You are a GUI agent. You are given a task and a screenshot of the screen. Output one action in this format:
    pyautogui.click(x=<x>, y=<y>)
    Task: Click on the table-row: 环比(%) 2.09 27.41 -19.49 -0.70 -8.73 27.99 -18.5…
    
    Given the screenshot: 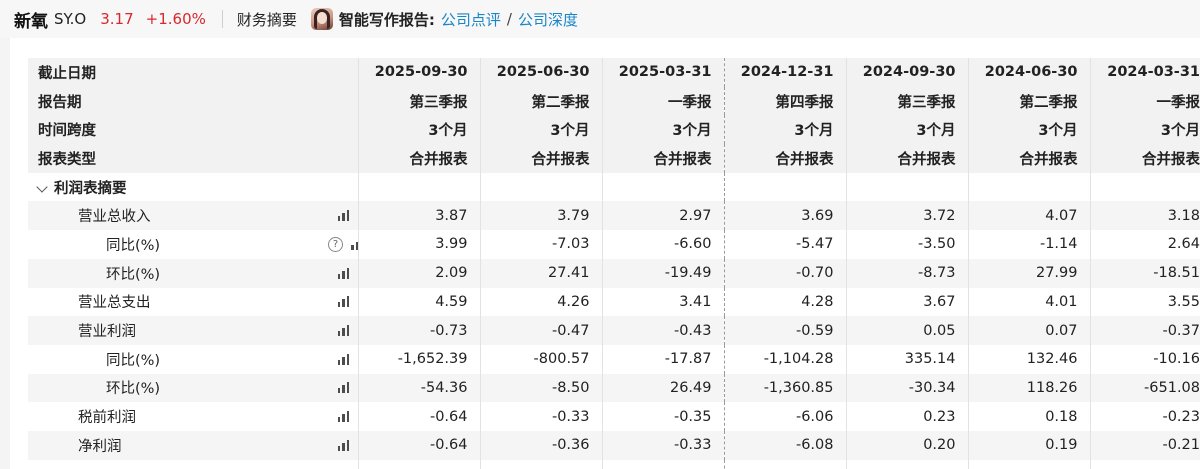 What is the action you would take?
    pyautogui.click(x=614, y=273)
    